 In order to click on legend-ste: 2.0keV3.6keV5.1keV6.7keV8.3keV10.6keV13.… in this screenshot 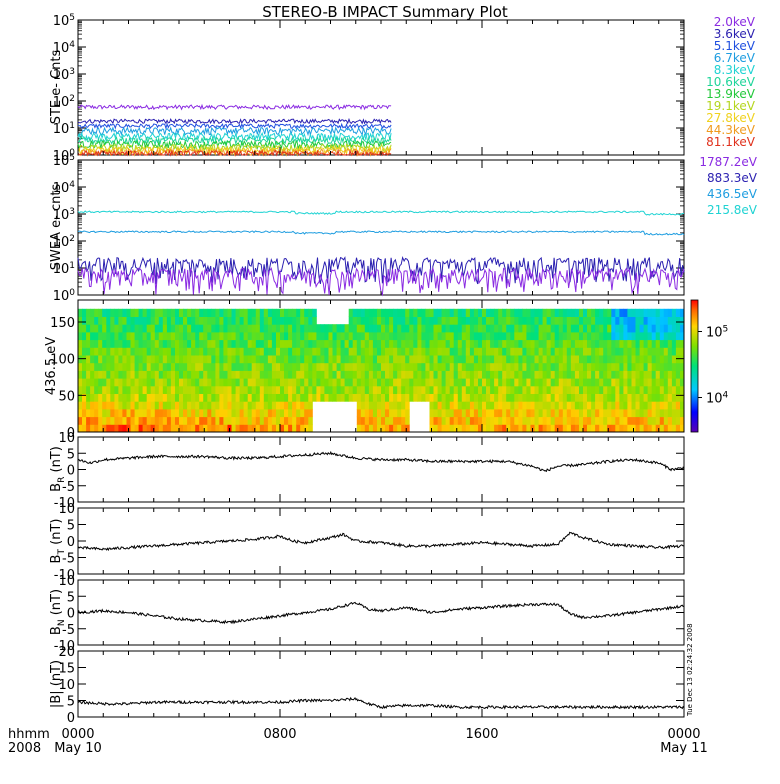, I will do `click(731, 82)`.